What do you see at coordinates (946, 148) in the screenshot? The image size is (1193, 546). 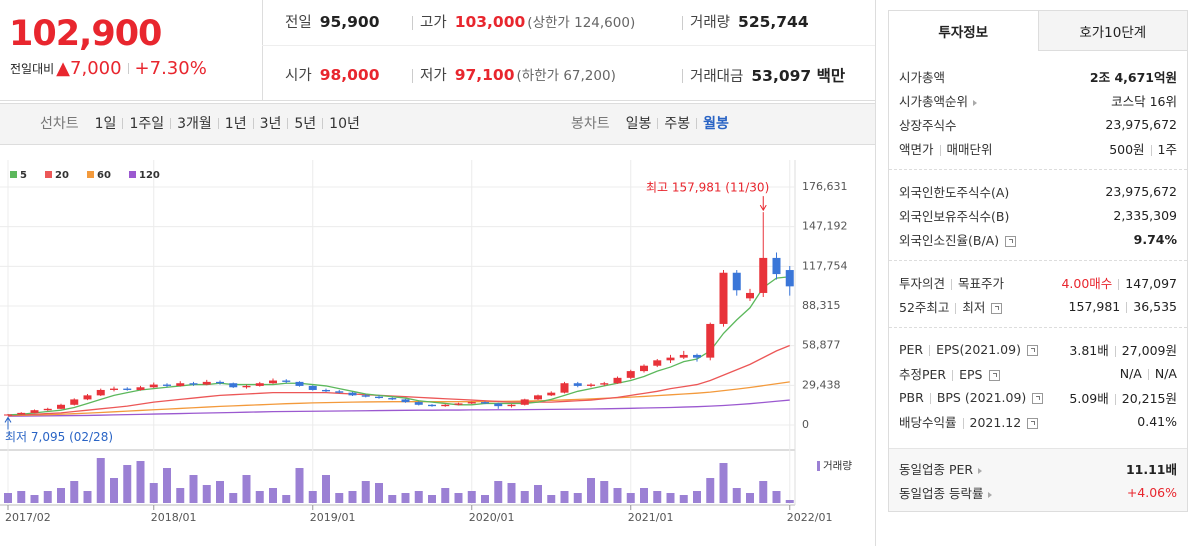 I see `info-label: 액면가 매매단위` at bounding box center [946, 148].